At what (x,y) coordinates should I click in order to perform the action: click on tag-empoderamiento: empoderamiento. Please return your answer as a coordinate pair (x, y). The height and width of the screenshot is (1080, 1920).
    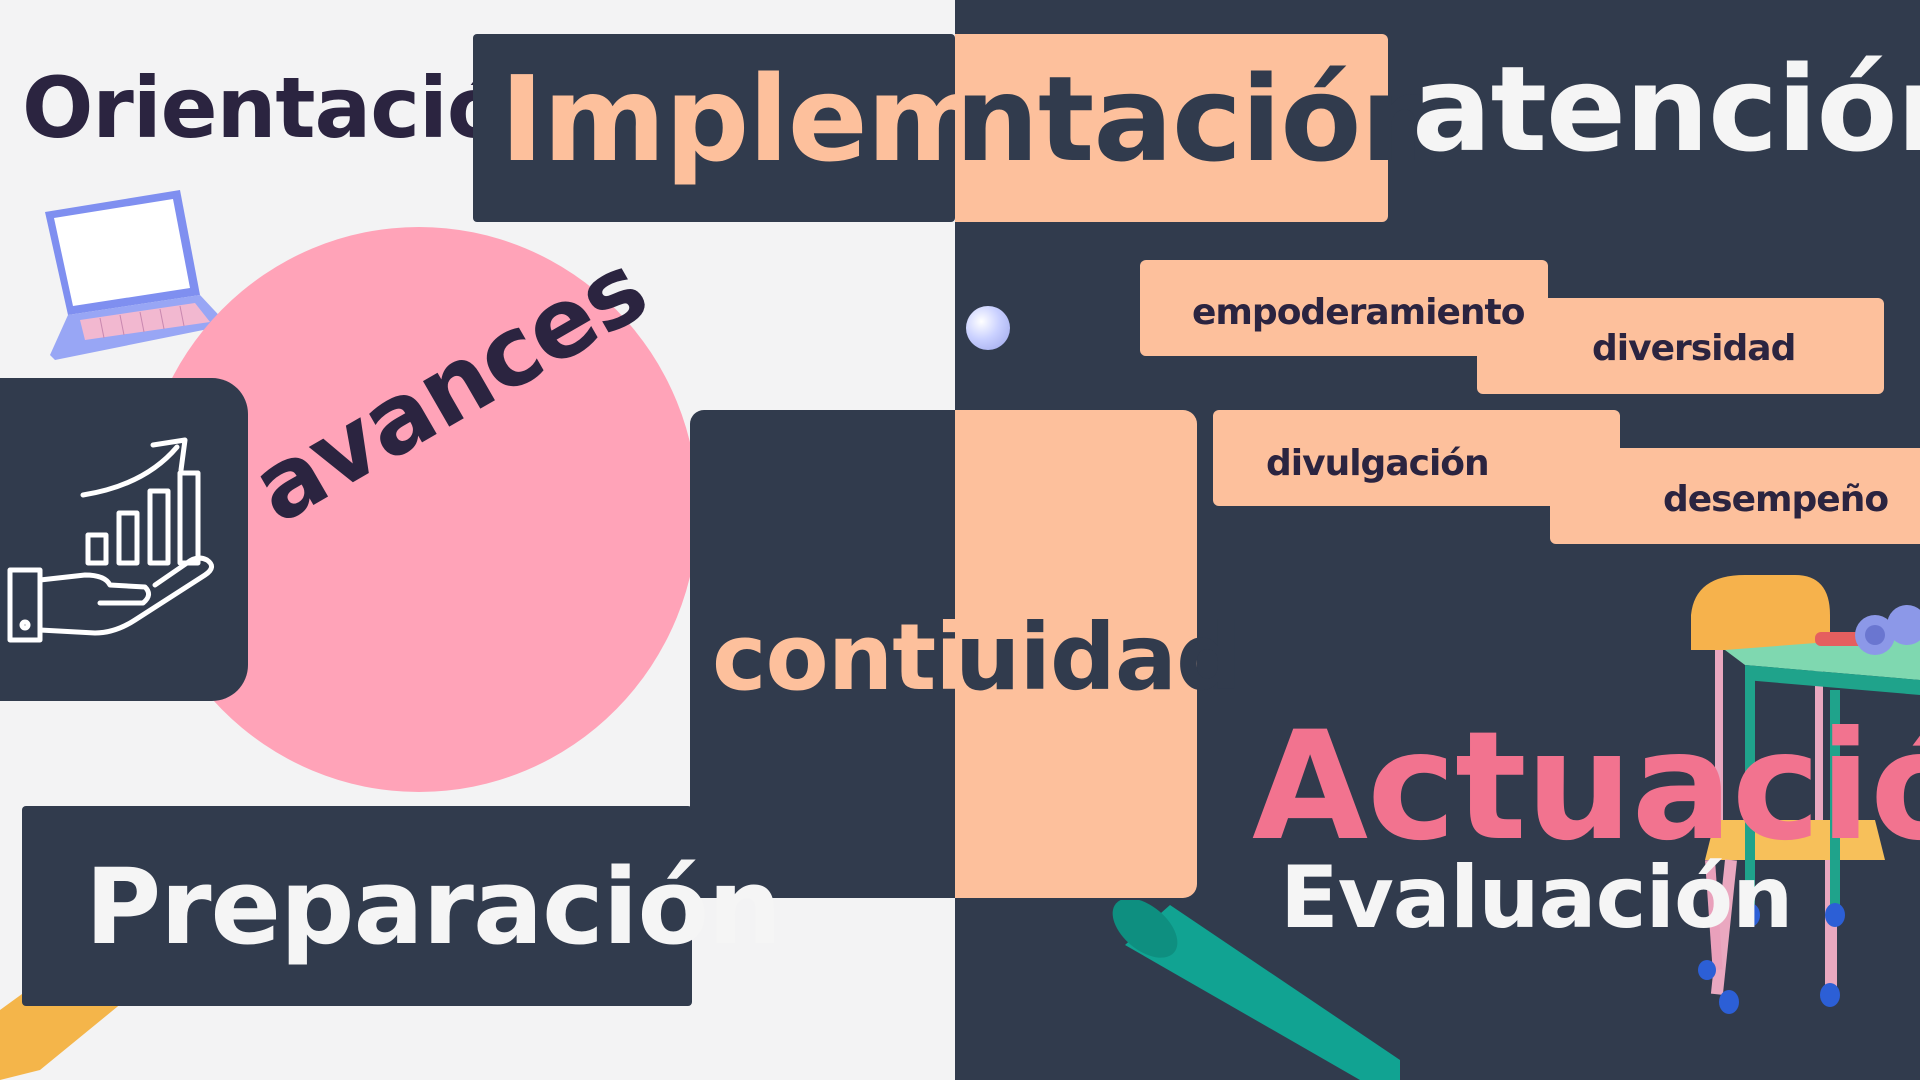
    Looking at the image, I should click on (1358, 312).